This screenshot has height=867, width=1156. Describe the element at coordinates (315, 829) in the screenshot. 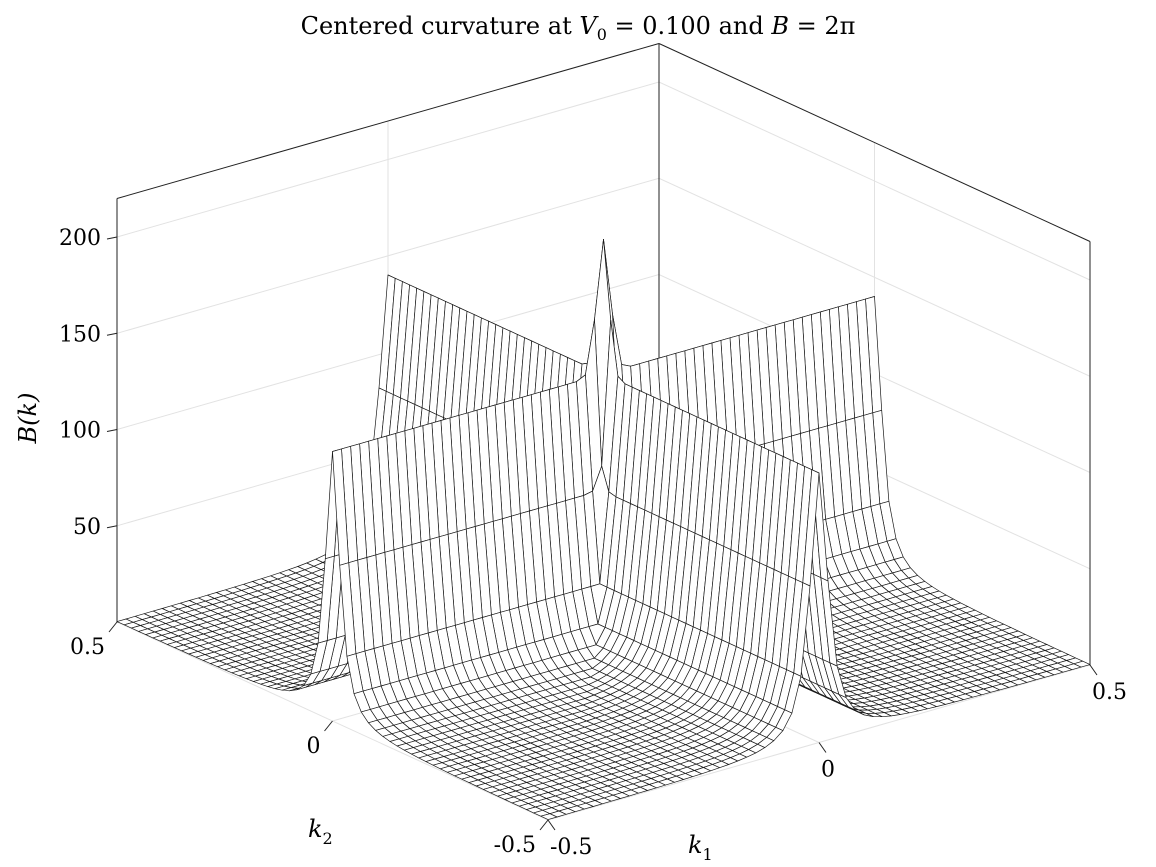

I see `y-axis-label-symbol: k` at that location.